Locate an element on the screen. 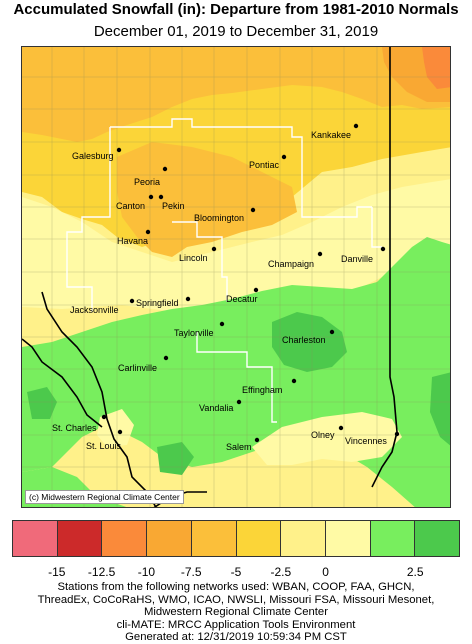 The image size is (472, 644). city-dot-peoria is located at coordinates (165, 169).